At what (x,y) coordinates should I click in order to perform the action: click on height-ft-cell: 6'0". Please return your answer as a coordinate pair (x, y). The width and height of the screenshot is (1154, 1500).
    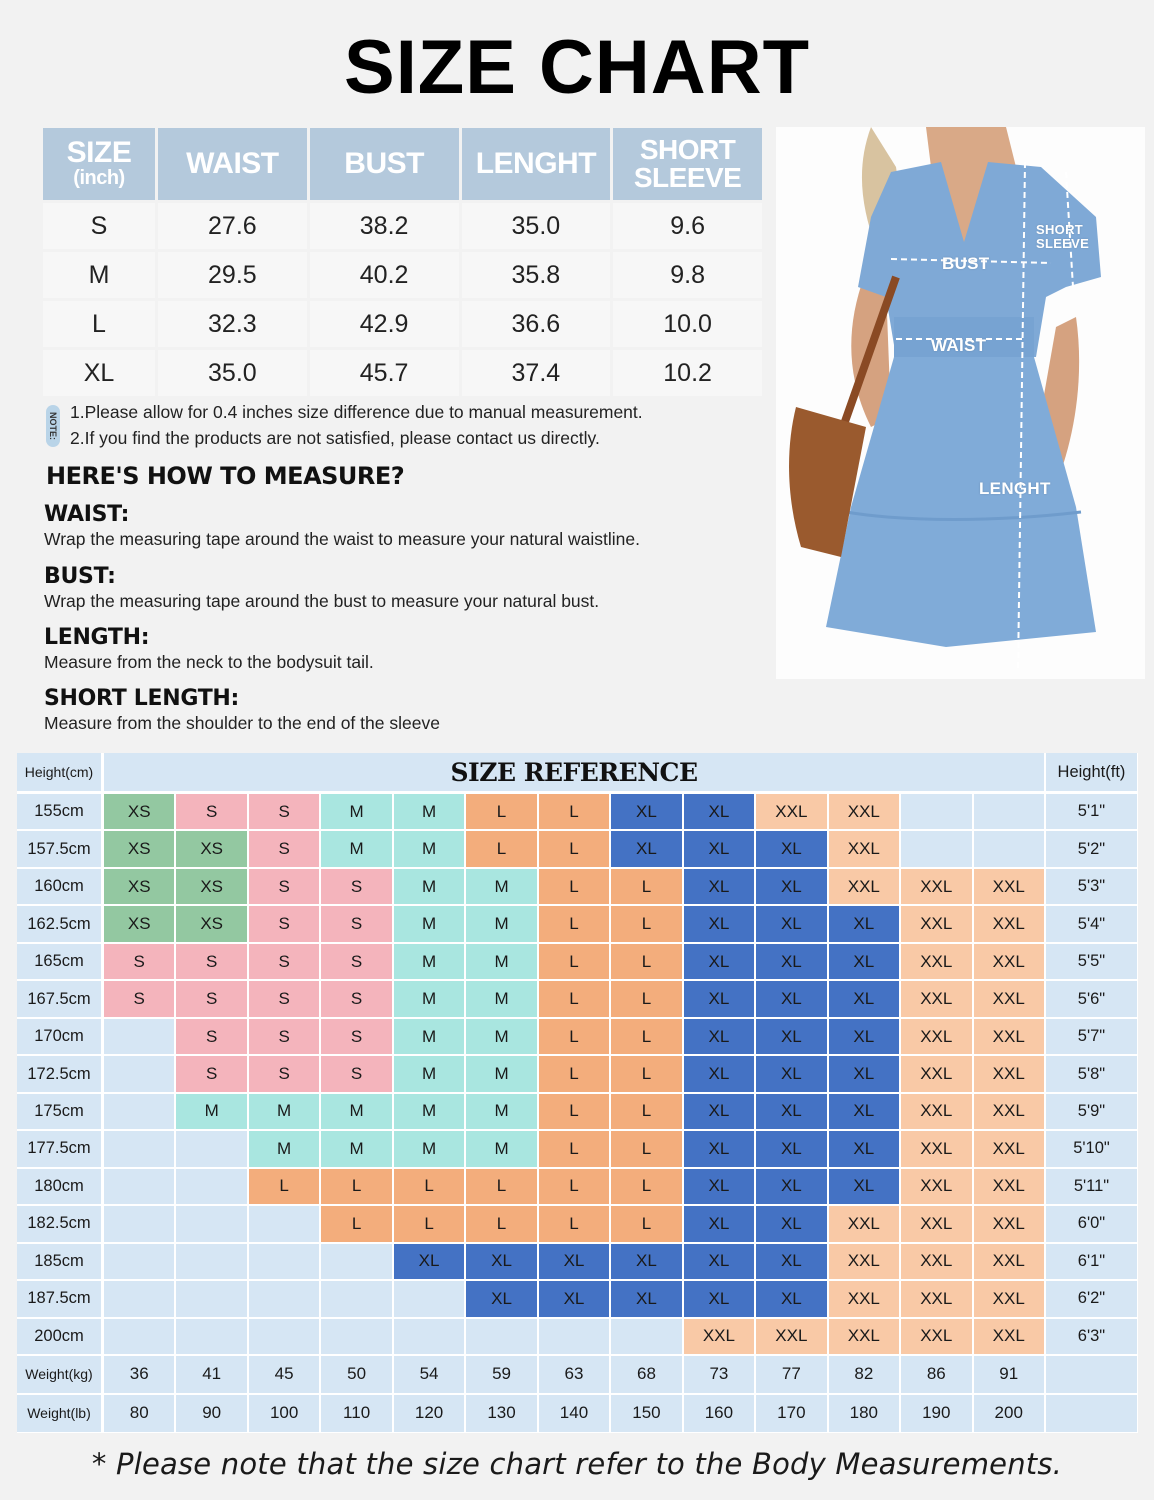
    Looking at the image, I should click on (1091, 1224).